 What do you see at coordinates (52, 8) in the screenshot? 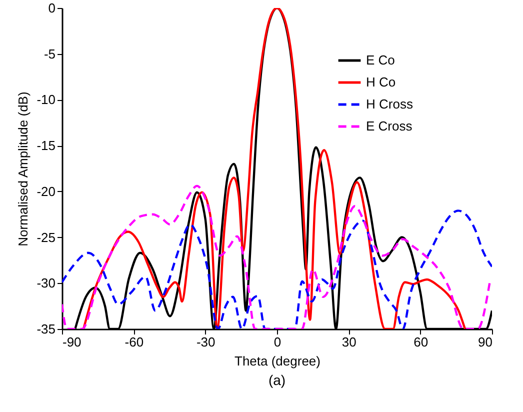
I see `y-tick-label: 0` at bounding box center [52, 8].